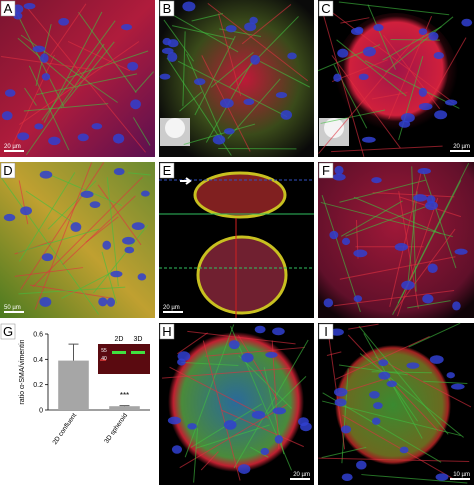  What do you see at coordinates (38, 360) in the screenshot?
I see `y-tick-label: 0.4` at bounding box center [38, 360].